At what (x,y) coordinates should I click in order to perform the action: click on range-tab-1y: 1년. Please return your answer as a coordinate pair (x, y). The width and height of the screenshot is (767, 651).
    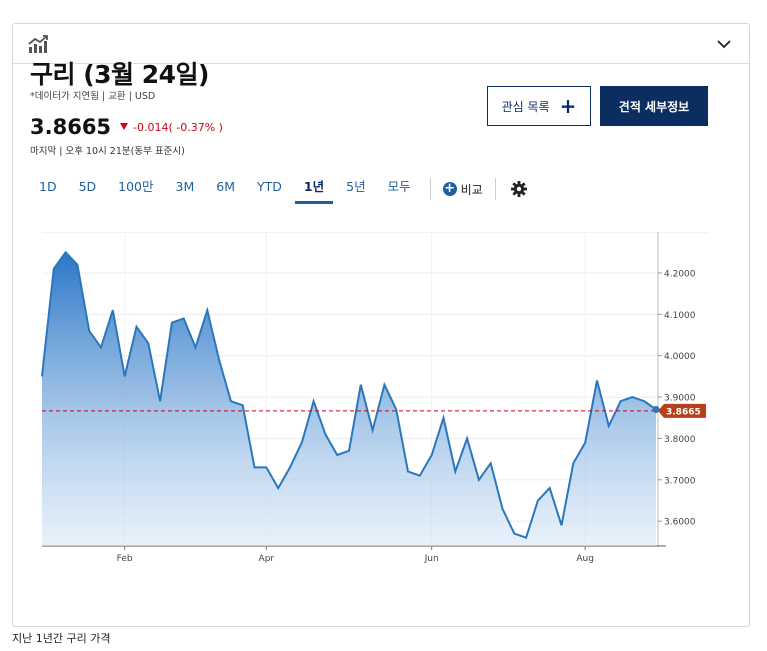
    Looking at the image, I should click on (314, 189).